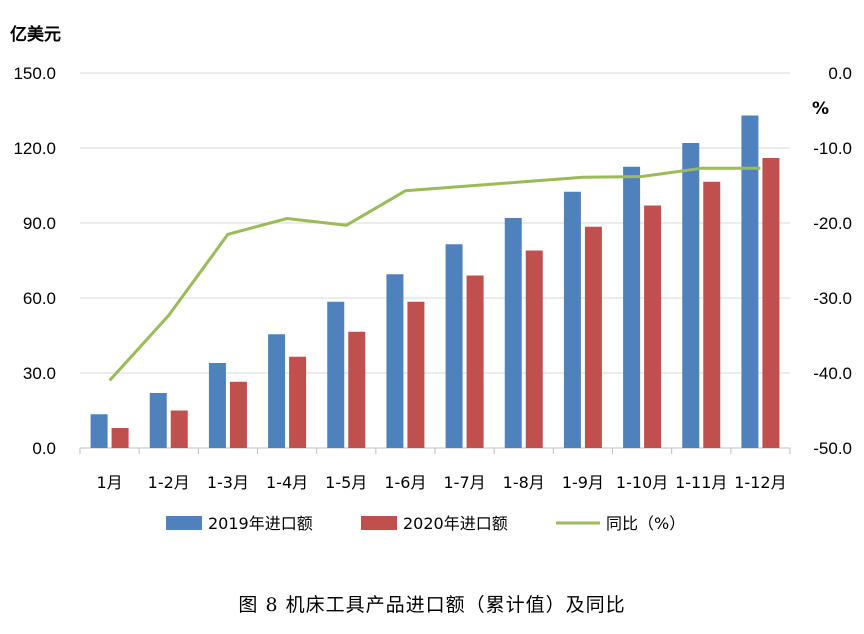 This screenshot has height=634, width=864. I want to click on left-tick-label: 150.0, so click(34, 73).